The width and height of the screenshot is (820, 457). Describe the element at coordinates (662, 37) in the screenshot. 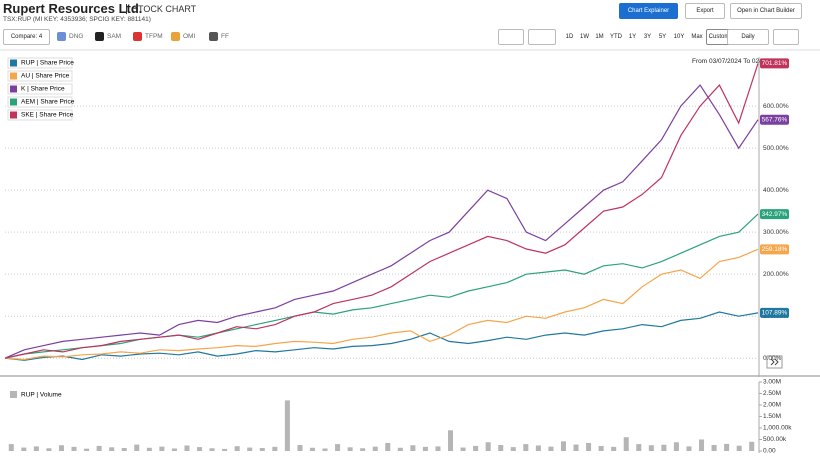

I see `range-button: 5Y` at that location.